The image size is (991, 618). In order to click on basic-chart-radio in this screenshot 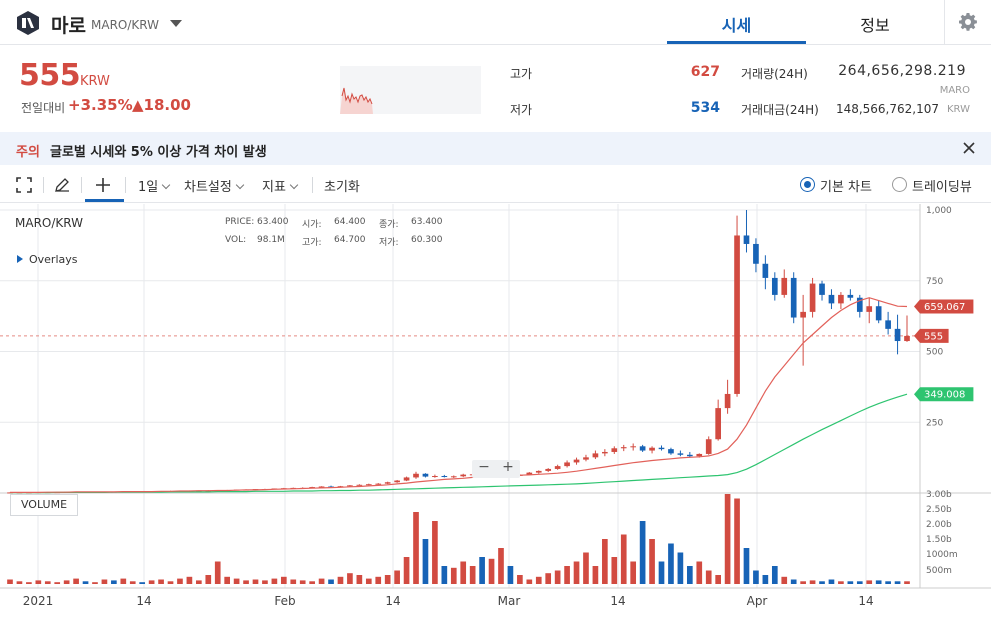, I will do `click(807, 184)`.